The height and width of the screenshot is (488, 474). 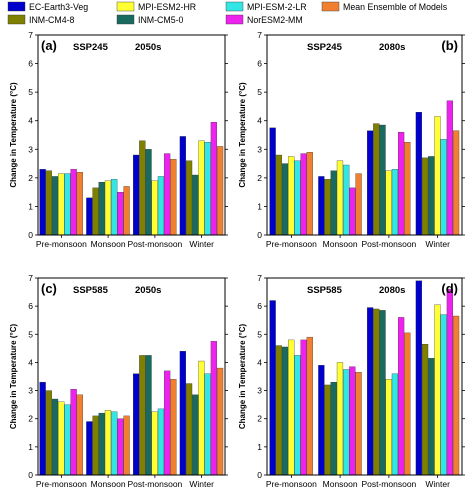 I want to click on legend-label: MPI-ESM2-HR, so click(x=167, y=7).